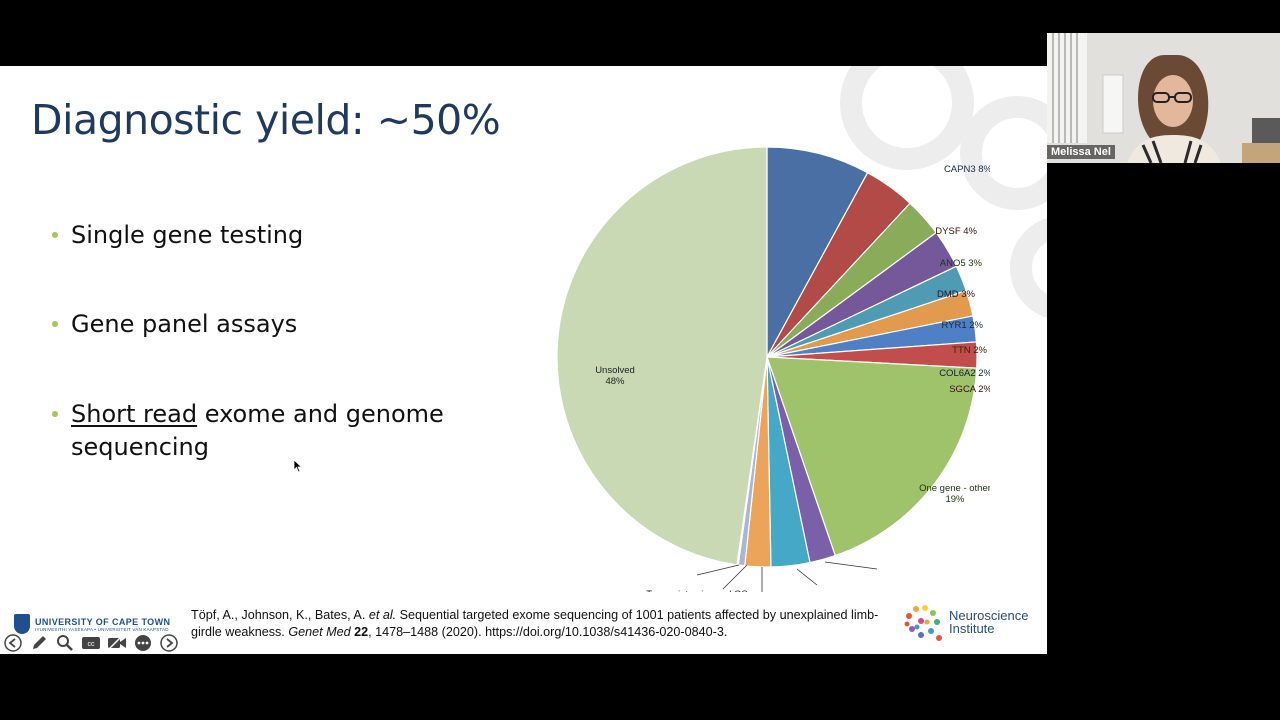  Describe the element at coordinates (140, 447) in the screenshot. I see `bullet-text-line2: sequencing` at that location.